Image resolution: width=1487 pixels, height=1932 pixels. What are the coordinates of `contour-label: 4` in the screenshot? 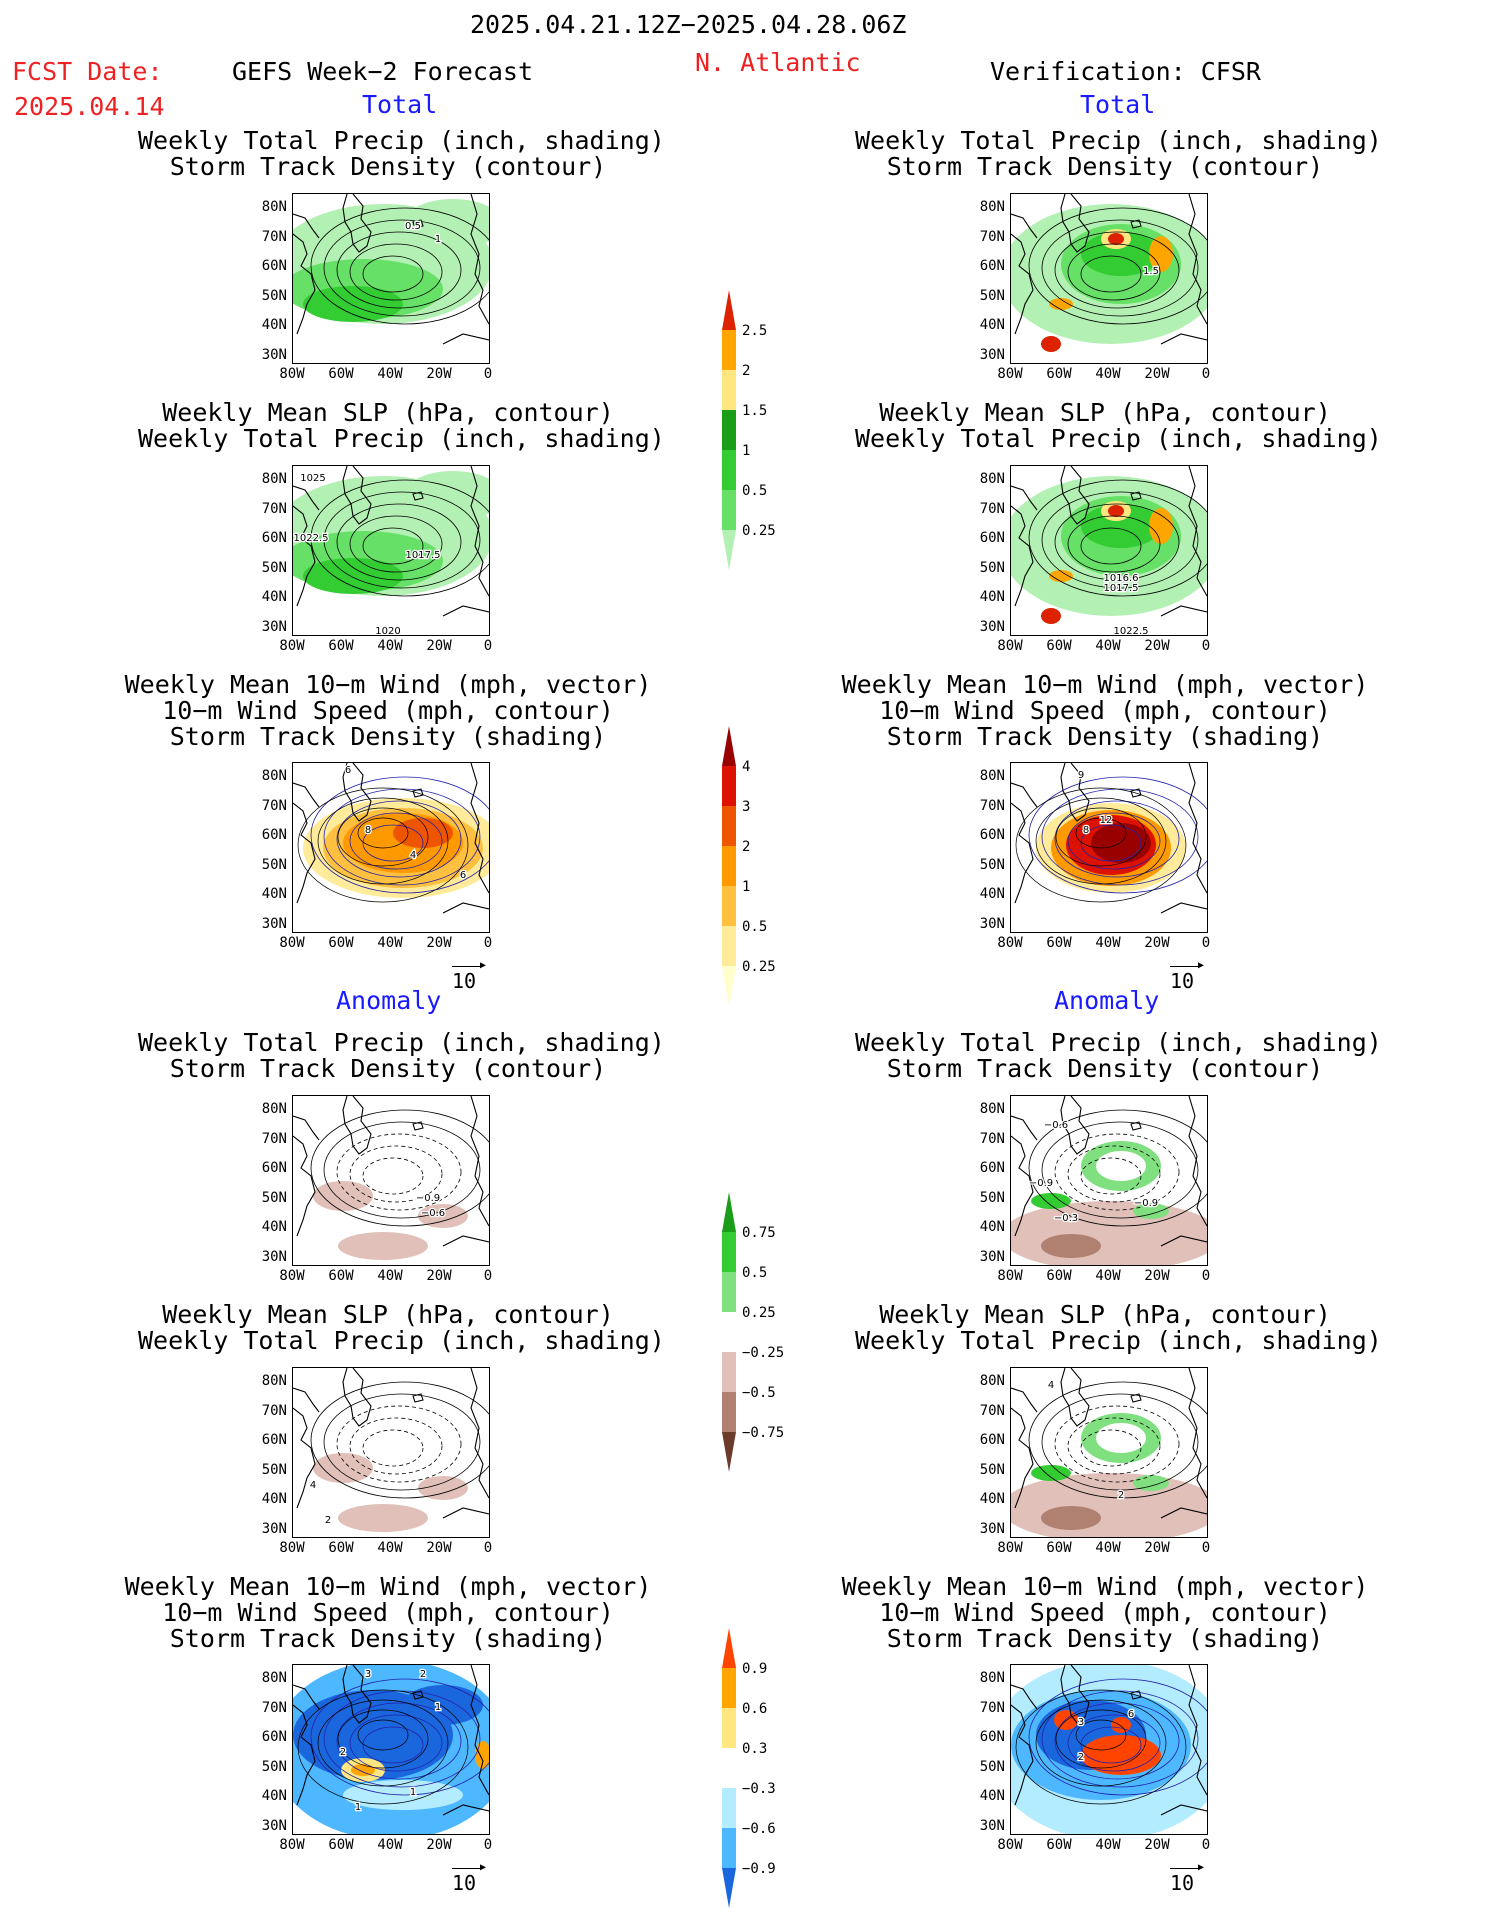 It's located at (313, 1485).